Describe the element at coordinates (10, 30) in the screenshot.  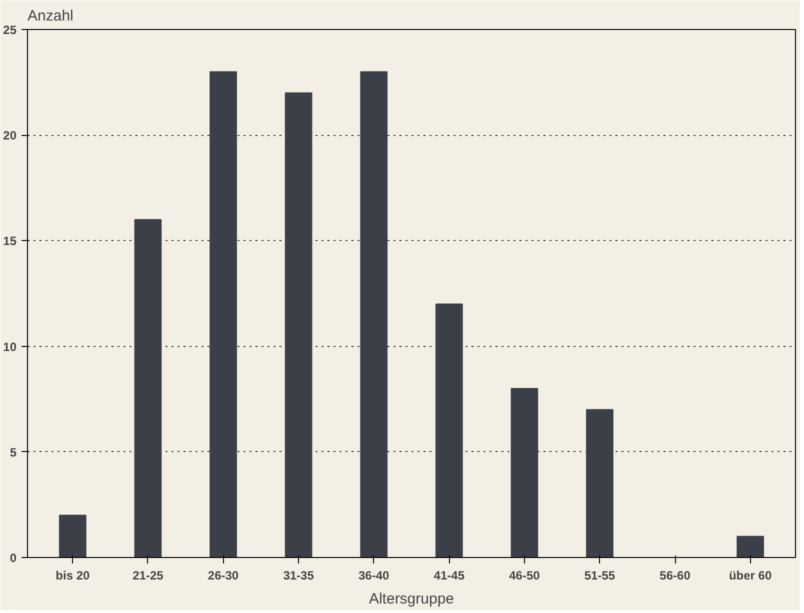
I see `y-tick-label: 25` at that location.